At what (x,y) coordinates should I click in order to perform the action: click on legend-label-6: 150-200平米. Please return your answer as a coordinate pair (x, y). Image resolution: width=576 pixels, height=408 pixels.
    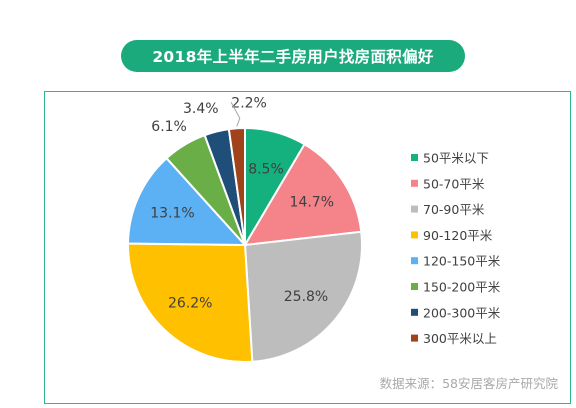
    Looking at the image, I should click on (462, 287).